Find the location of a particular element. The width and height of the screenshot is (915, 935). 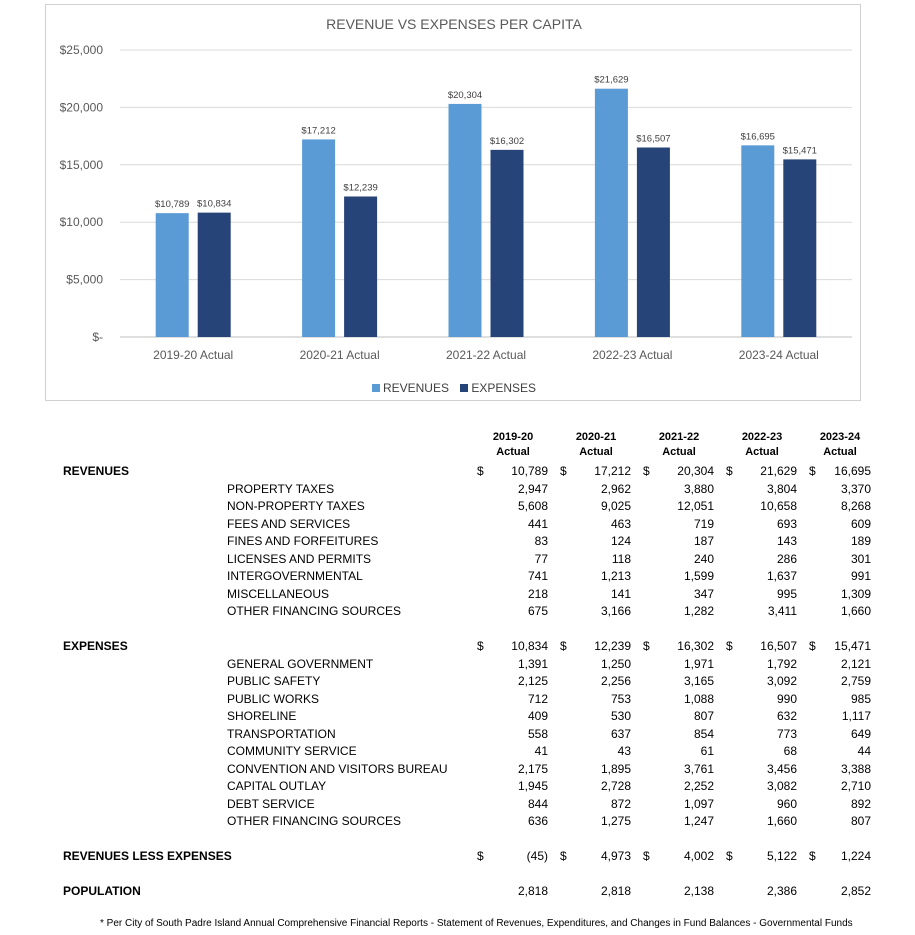

data-label: $12,239 is located at coordinates (360, 187).